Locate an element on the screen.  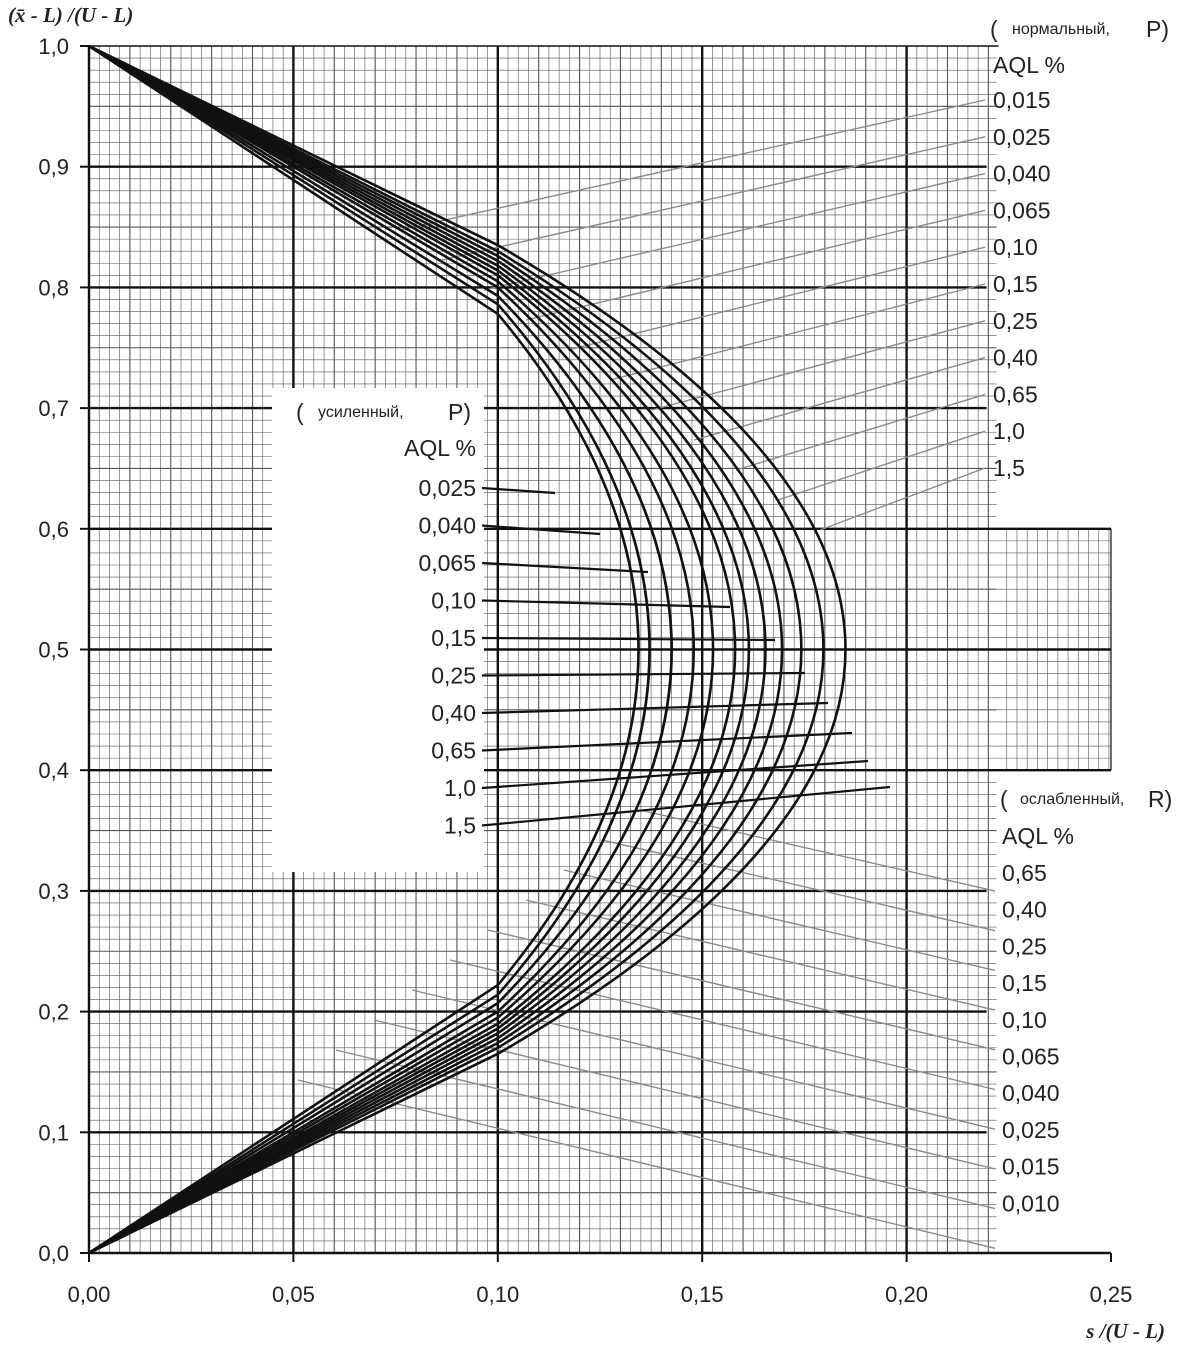
tightened-aql-label: 0,10 is located at coordinates (453, 601).